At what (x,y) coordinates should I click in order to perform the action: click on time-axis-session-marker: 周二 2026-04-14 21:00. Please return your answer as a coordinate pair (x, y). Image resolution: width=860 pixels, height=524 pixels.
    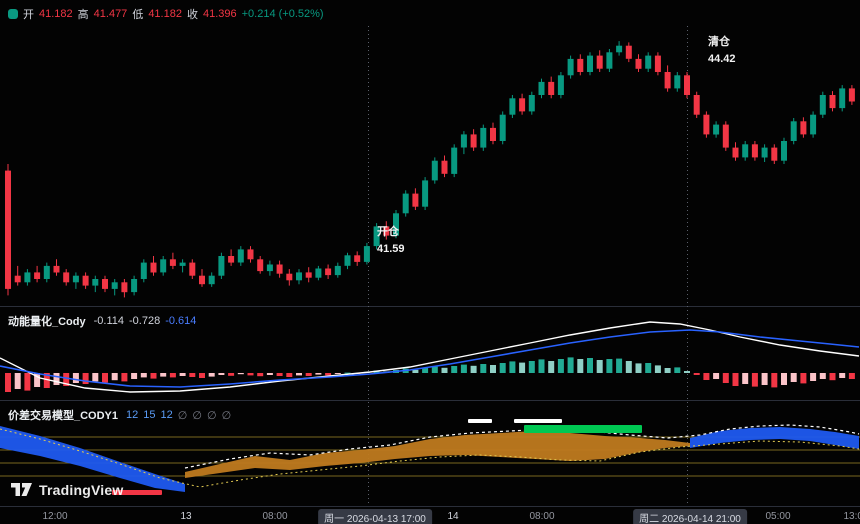
    Looking at the image, I should click on (690, 516).